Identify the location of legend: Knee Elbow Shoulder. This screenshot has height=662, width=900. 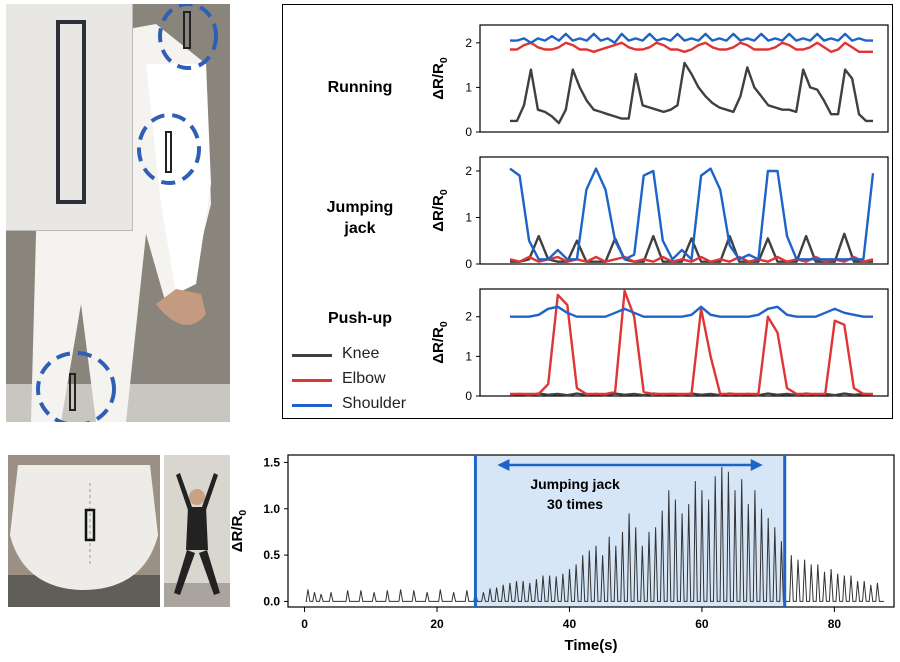
(365, 380).